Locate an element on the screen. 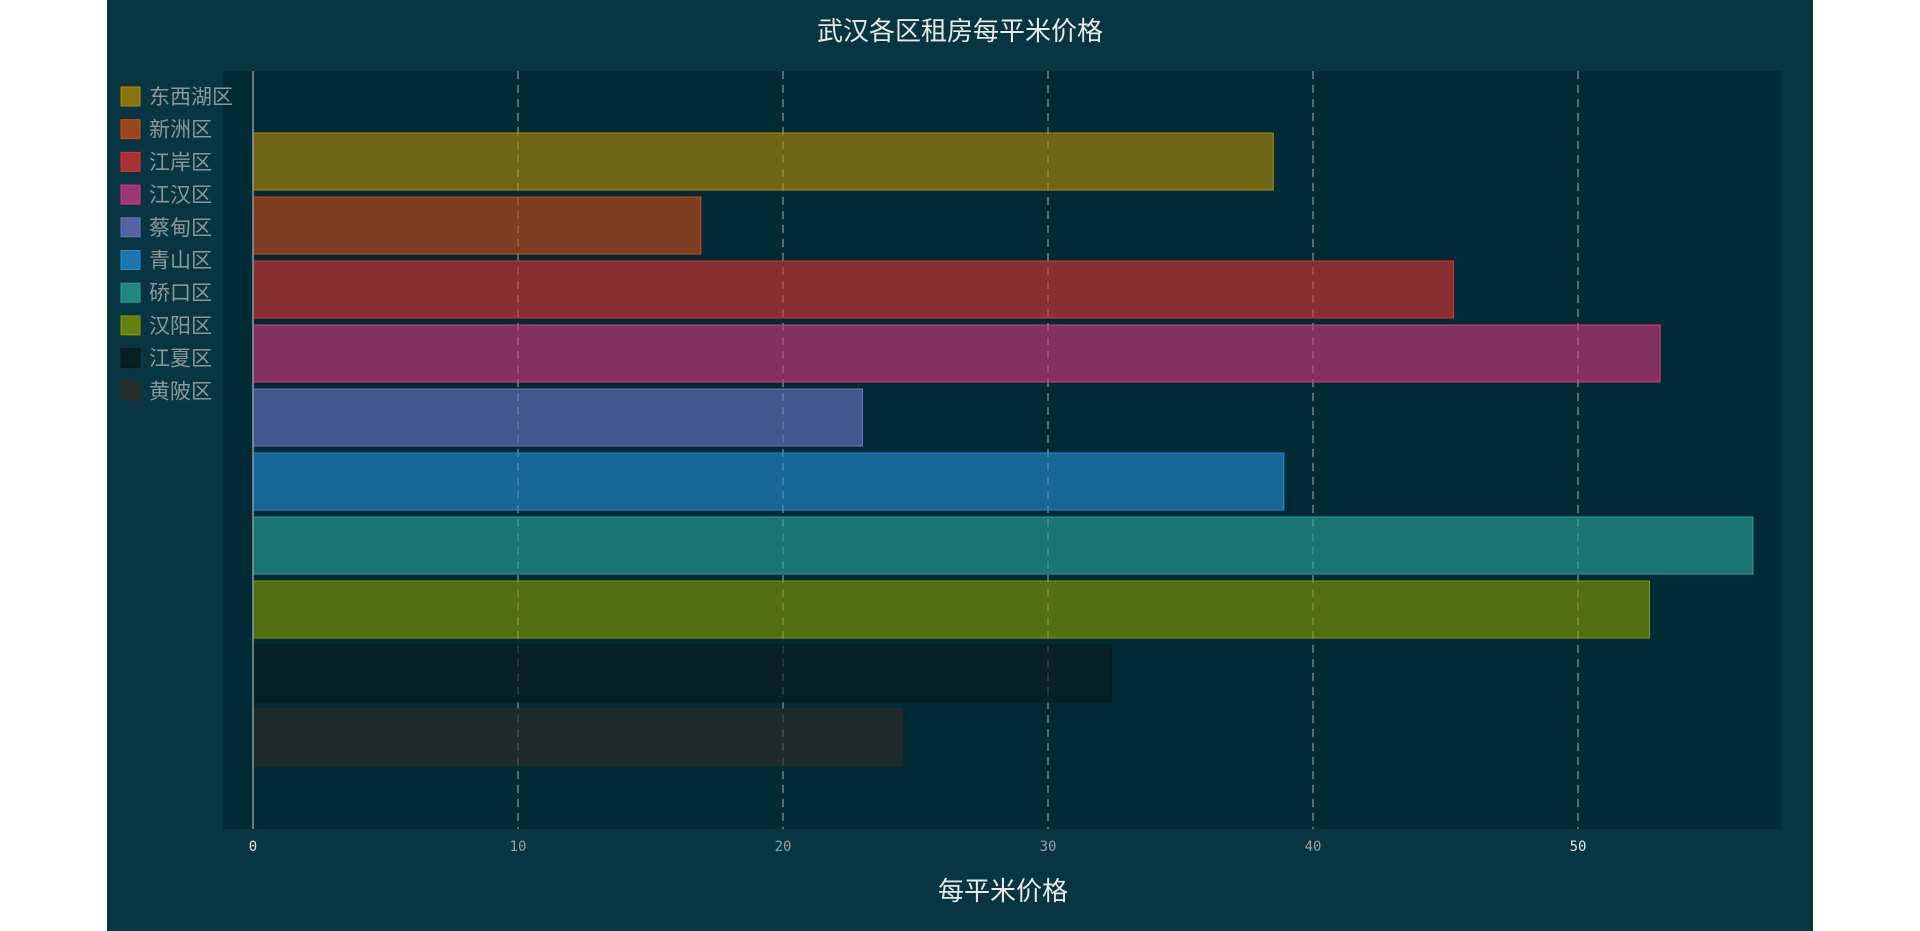 The height and width of the screenshot is (931, 1920). x-tick-label: 50 is located at coordinates (1578, 847).